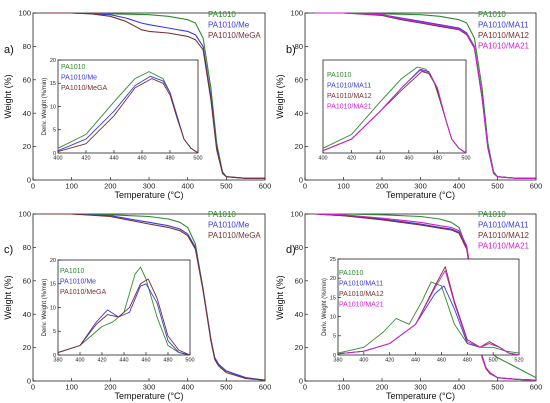 This screenshot has height=403, width=550. I want to click on main-x-tick-label: 500, so click(497, 387).